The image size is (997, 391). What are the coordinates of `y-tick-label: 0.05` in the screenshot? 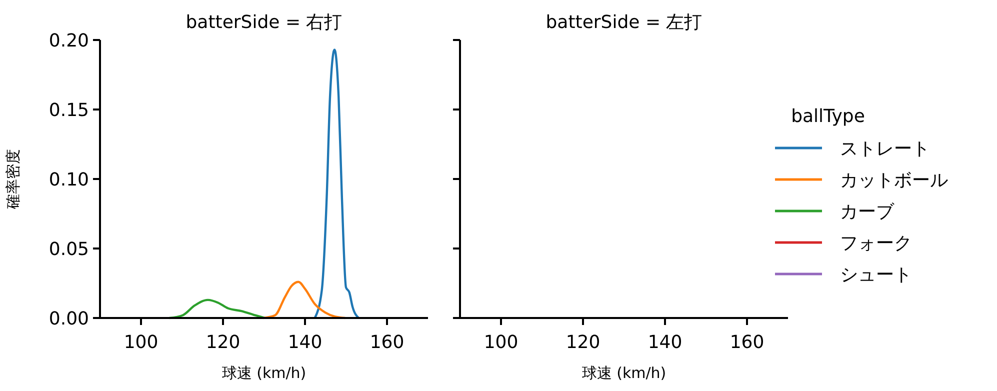 It's located at (68, 249).